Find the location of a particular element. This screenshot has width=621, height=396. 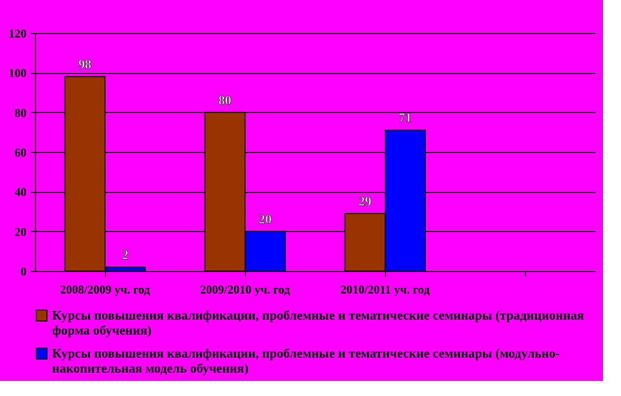

data-label: 20 is located at coordinates (265, 218).